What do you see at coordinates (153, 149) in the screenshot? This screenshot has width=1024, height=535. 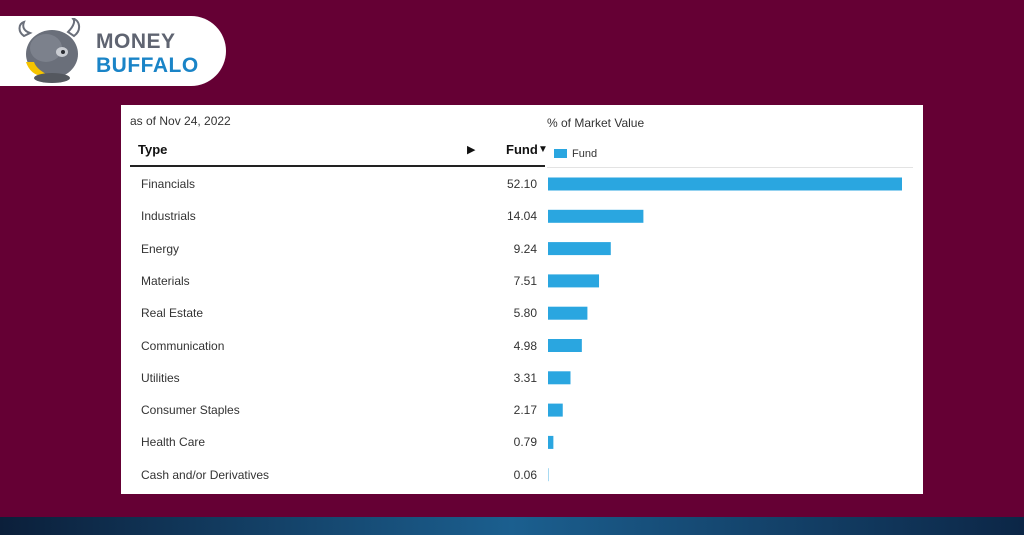 I see `type-column-header: Type` at bounding box center [153, 149].